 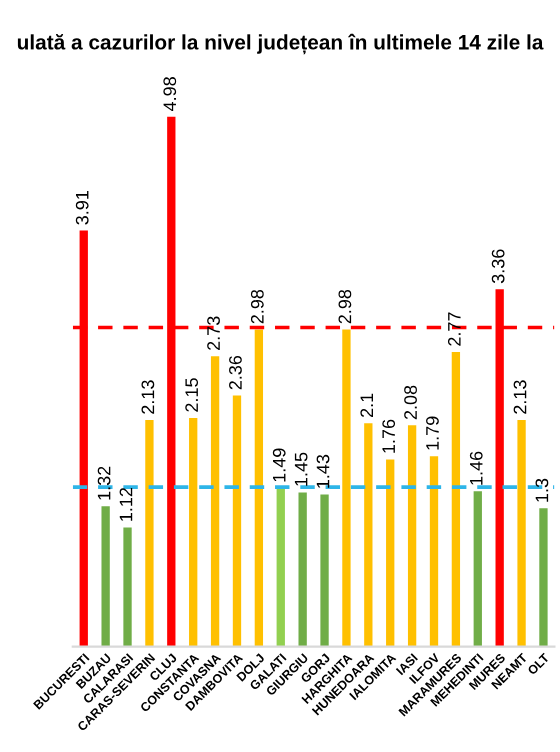 What do you see at coordinates (323, 471) in the screenshot?
I see `data-label: 1.43` at bounding box center [323, 471].